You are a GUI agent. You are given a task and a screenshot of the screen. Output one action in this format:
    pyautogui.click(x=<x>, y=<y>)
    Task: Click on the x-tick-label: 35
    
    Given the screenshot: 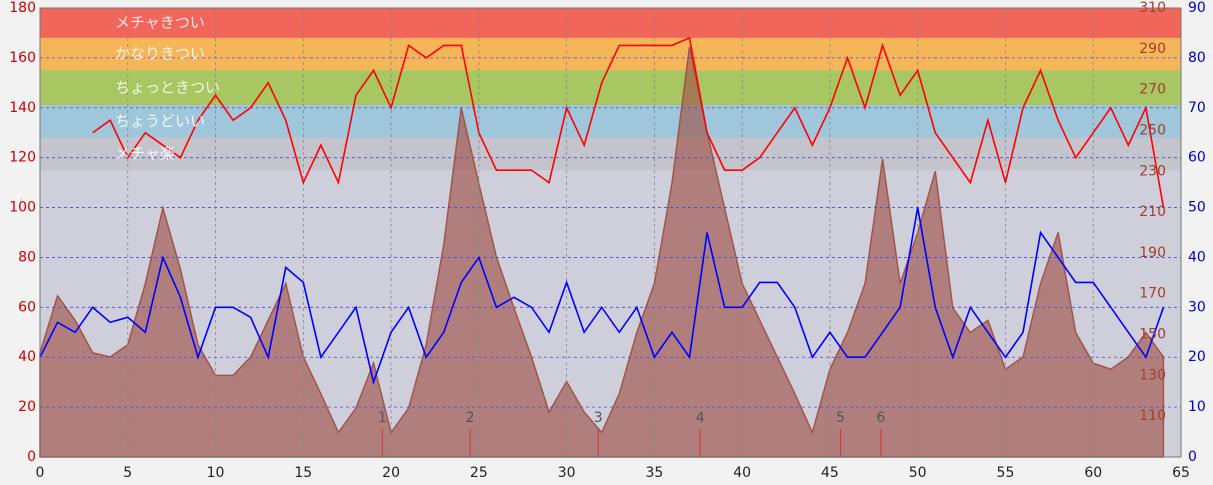 What is the action you would take?
    pyautogui.click(x=654, y=473)
    